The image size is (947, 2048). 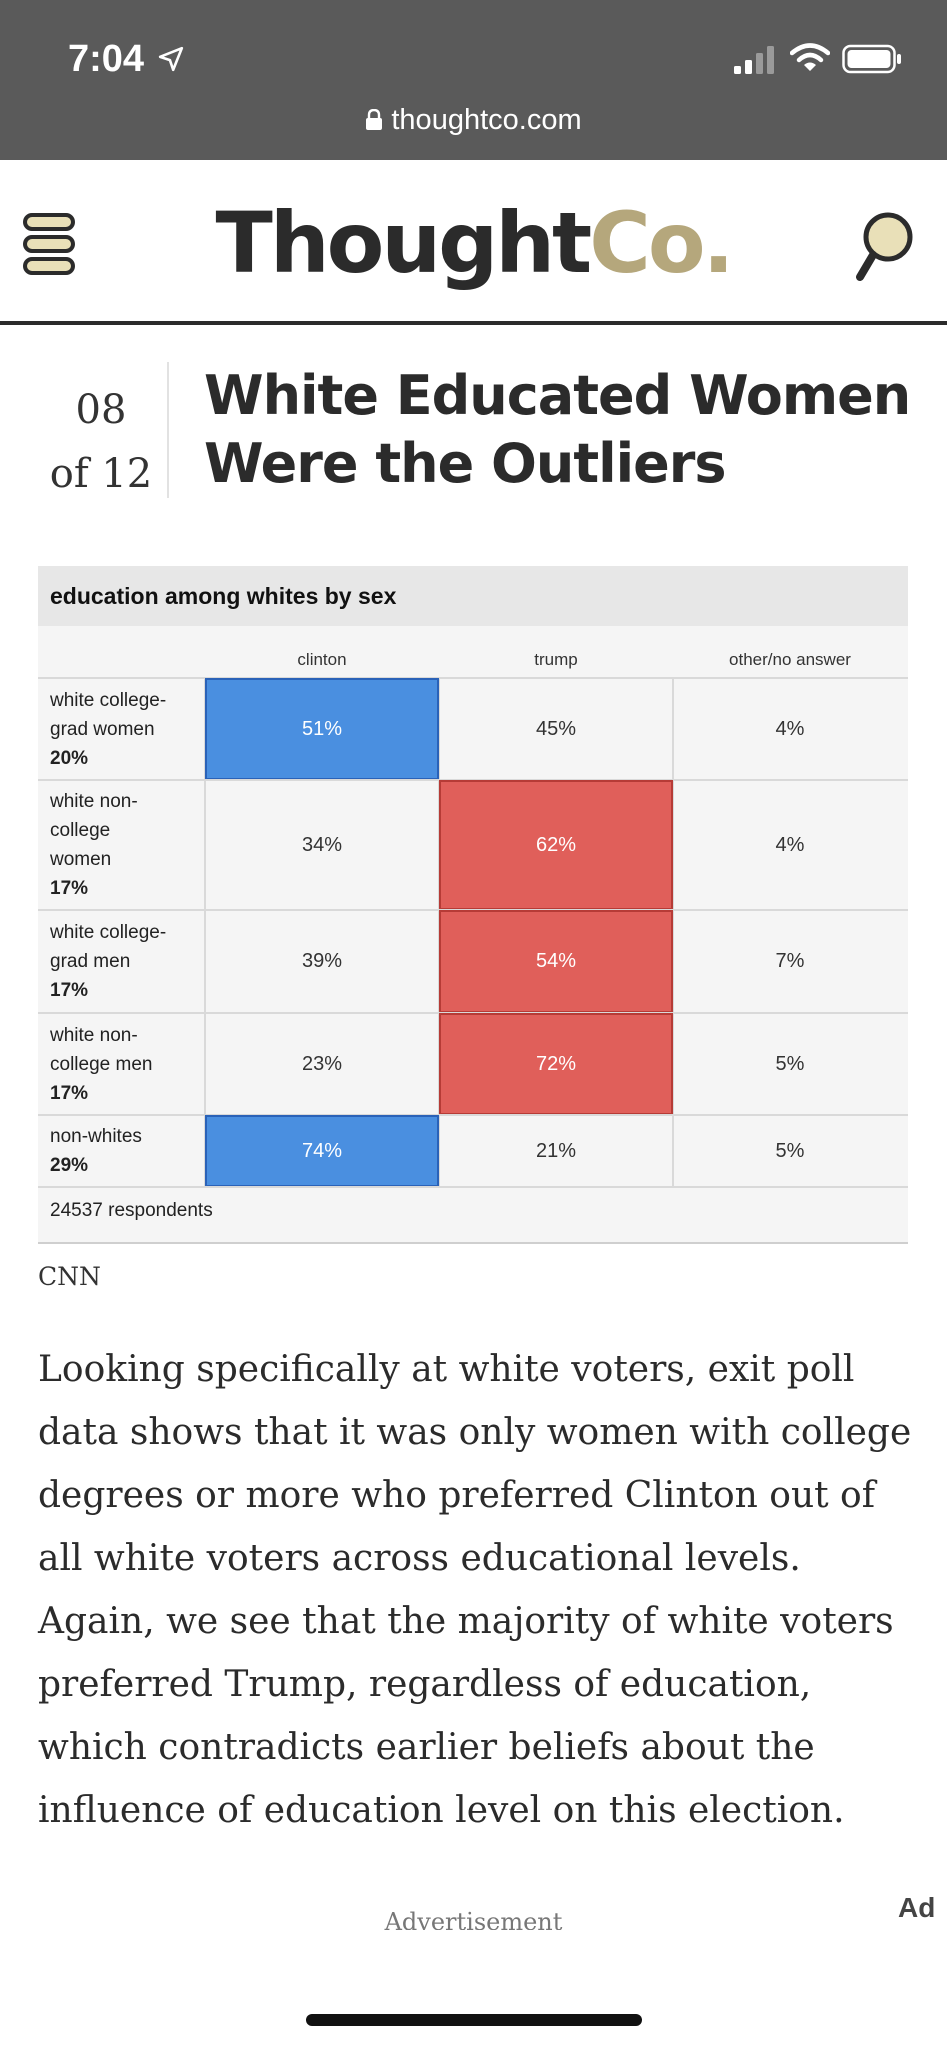 What do you see at coordinates (486, 120) in the screenshot?
I see `url-text: thoughtco.com` at bounding box center [486, 120].